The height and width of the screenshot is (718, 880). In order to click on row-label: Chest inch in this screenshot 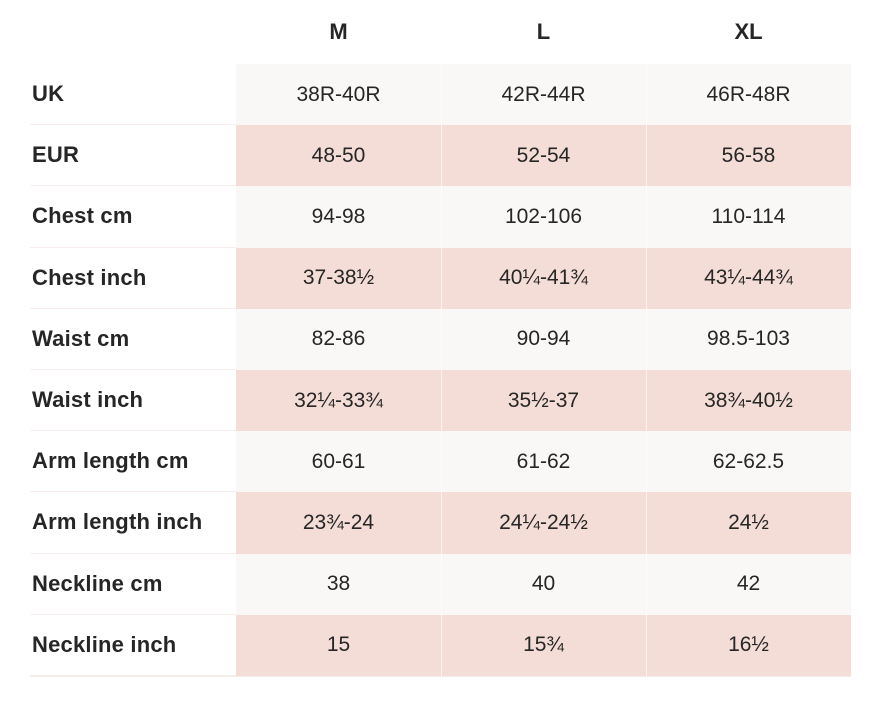, I will do `click(133, 278)`.